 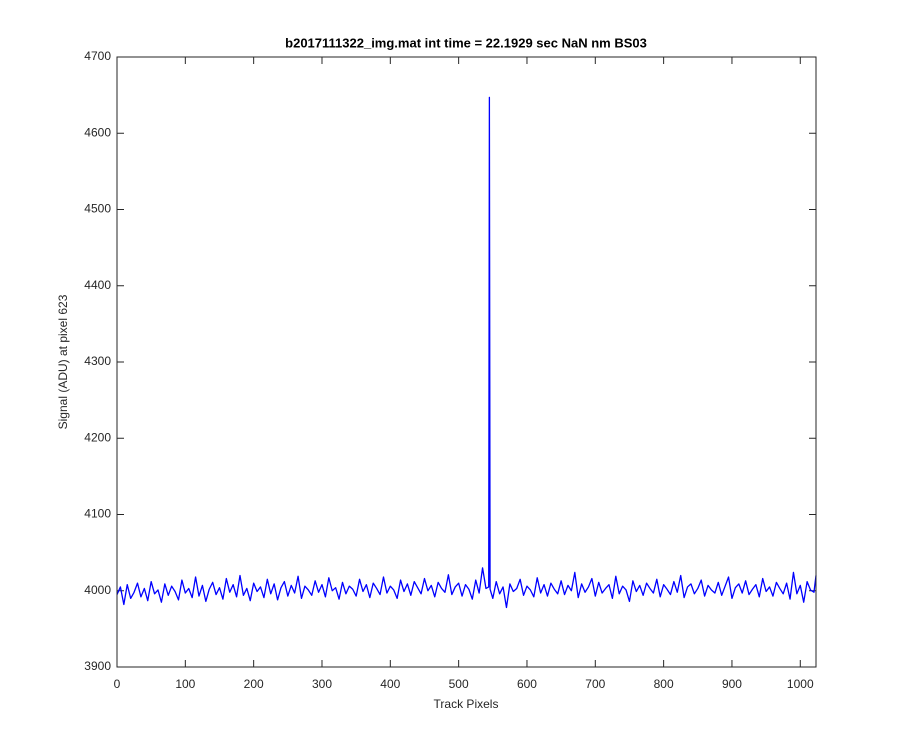 What do you see at coordinates (63, 361) in the screenshot?
I see `y-axis-label: Signal (ADU) at pixel 623` at bounding box center [63, 361].